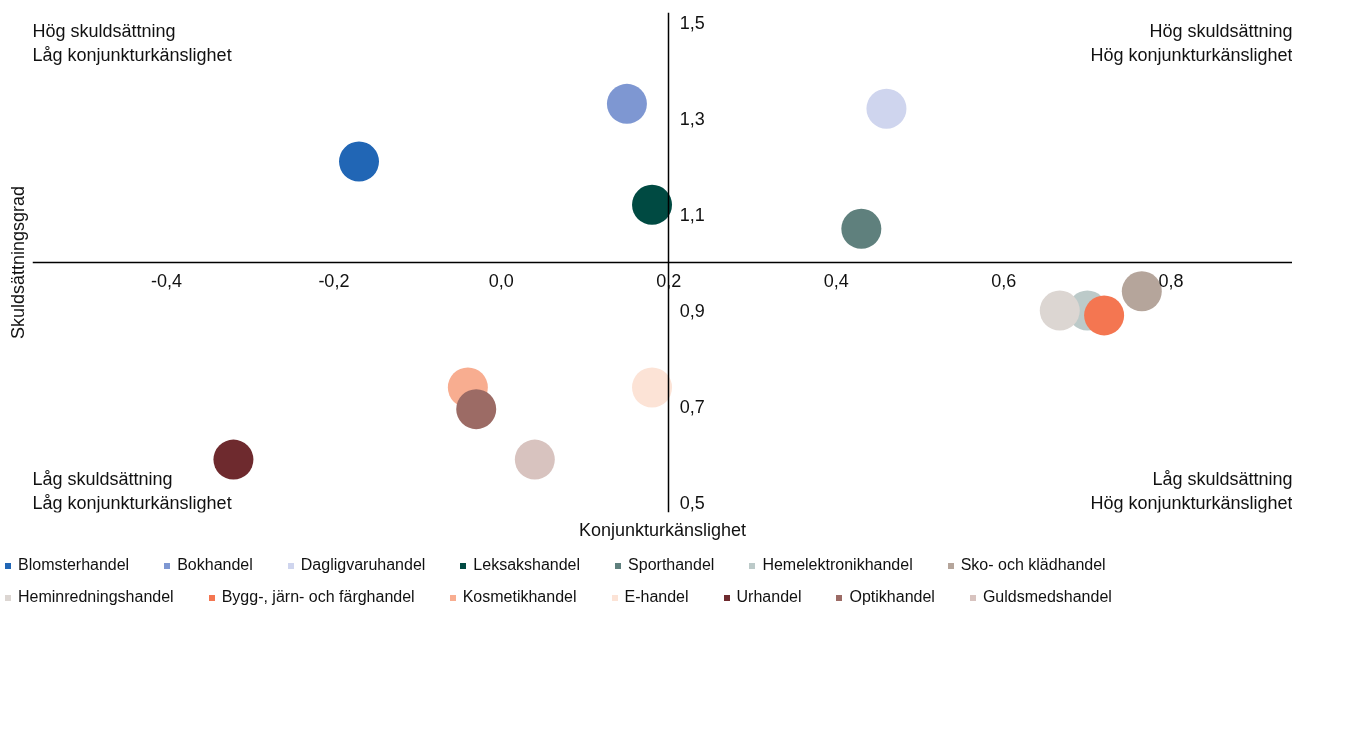 The image size is (1369, 731). What do you see at coordinates (132, 42) in the screenshot?
I see `annotation: Hög skuldsättning Låg konjunkturkänslighet` at bounding box center [132, 42].